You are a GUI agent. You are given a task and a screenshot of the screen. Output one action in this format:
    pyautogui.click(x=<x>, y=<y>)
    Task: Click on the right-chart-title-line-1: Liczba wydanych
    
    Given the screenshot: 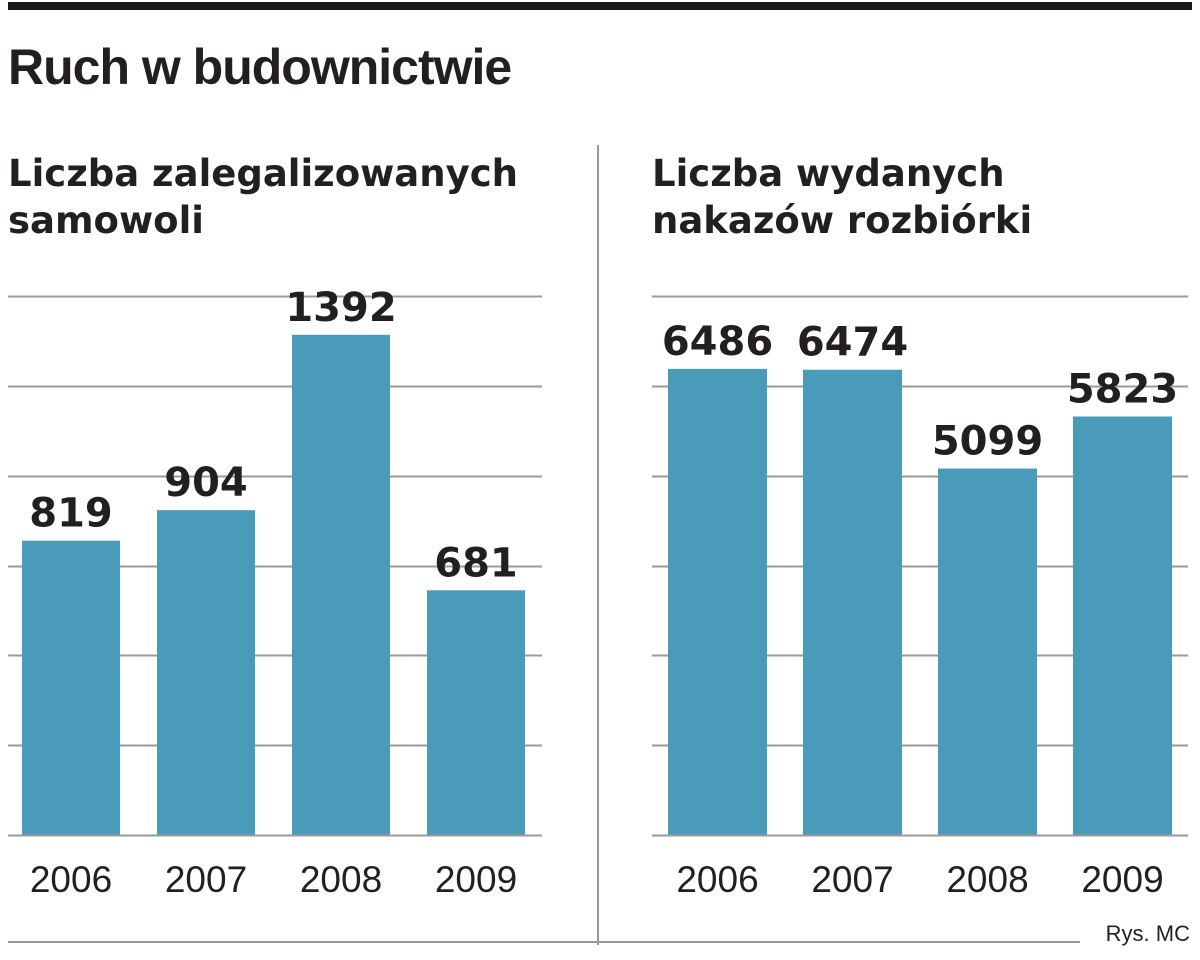 What is the action you would take?
    pyautogui.click(x=828, y=173)
    